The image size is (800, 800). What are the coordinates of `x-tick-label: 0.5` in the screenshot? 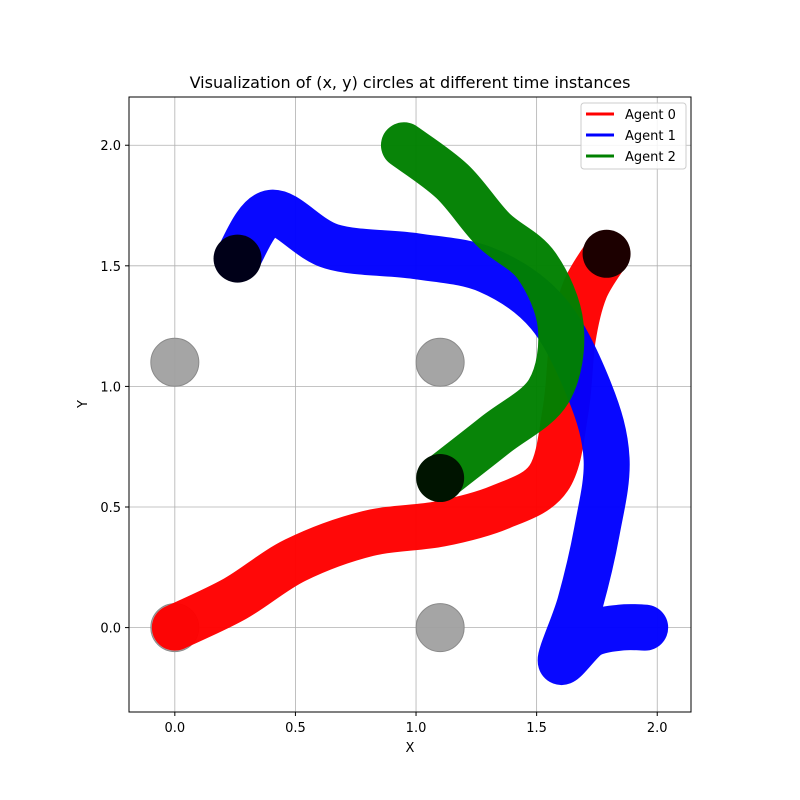 It's located at (295, 728).